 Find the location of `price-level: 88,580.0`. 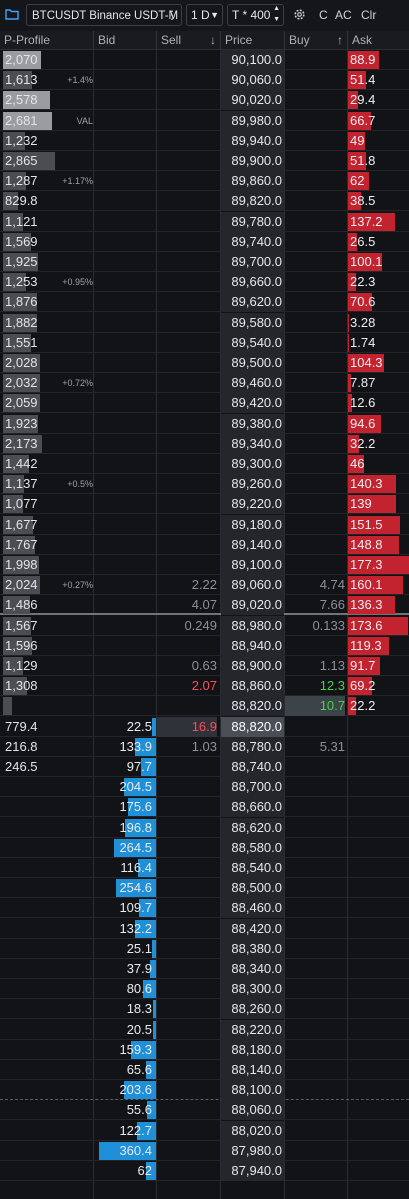

price-level: 88,580.0 is located at coordinates (256, 847).